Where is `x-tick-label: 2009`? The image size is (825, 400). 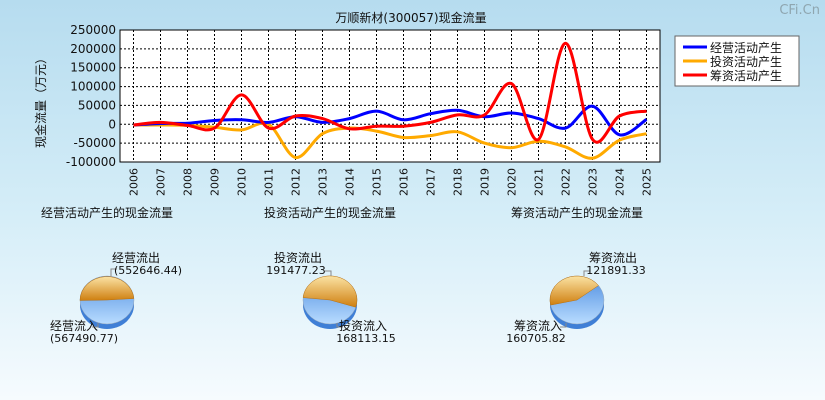
x-tick-label: 2009 is located at coordinates (215, 182).